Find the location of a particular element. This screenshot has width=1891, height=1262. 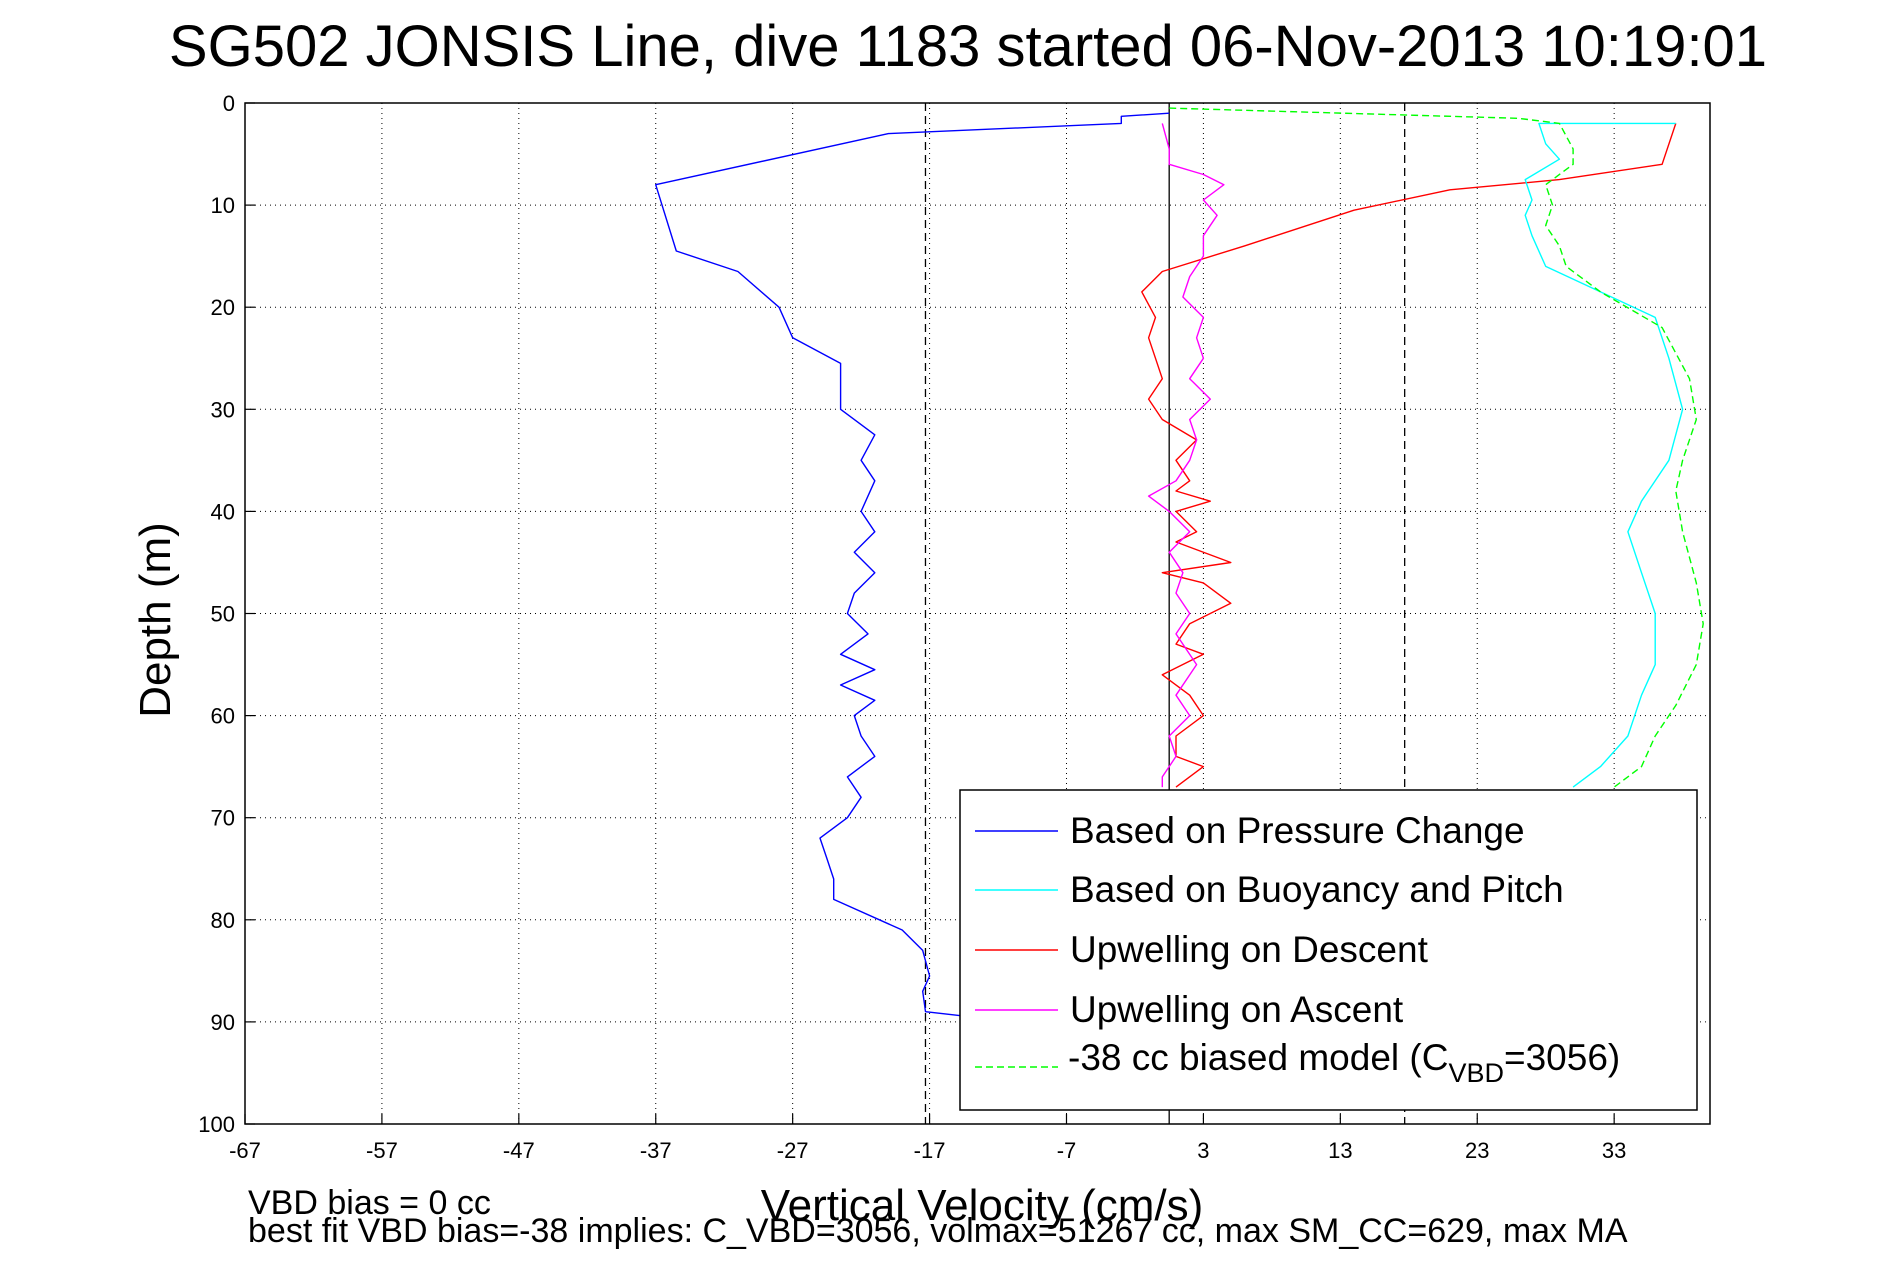

x-tick-label: -47 is located at coordinates (519, 1150).